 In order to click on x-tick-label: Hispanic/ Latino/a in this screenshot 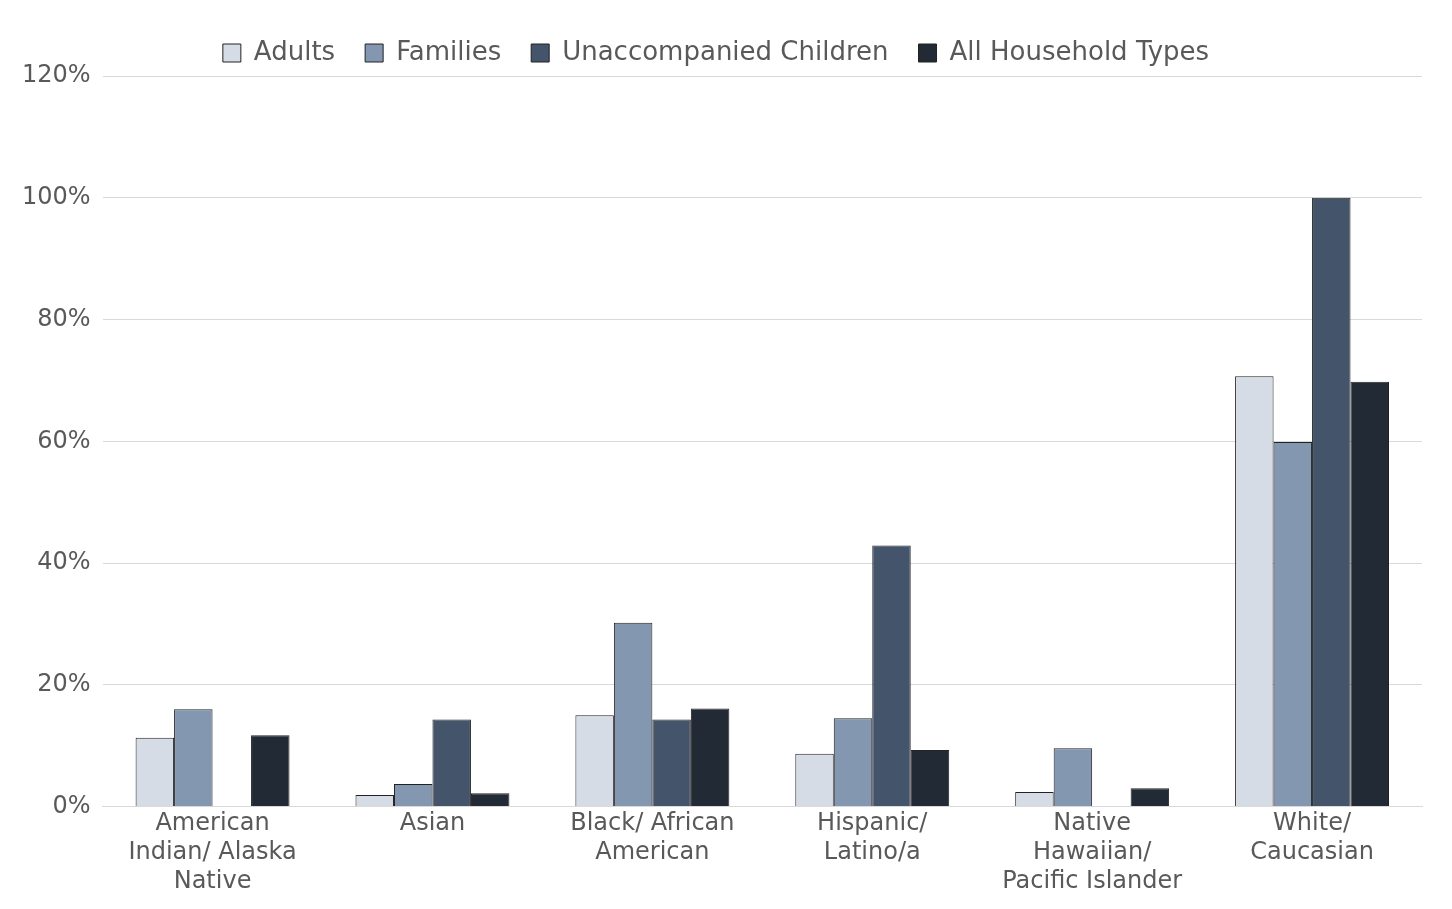, I will do `click(873, 837)`.